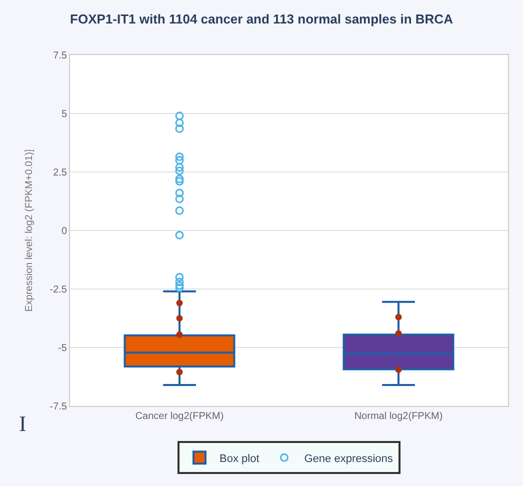  I want to click on y-tick-label: -7.5, so click(59, 407).